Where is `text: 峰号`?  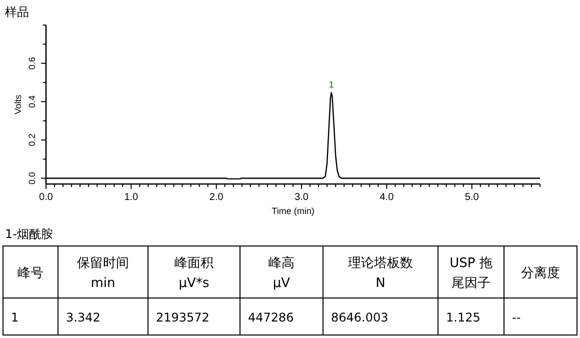
text: 峰号 is located at coordinates (31, 273).